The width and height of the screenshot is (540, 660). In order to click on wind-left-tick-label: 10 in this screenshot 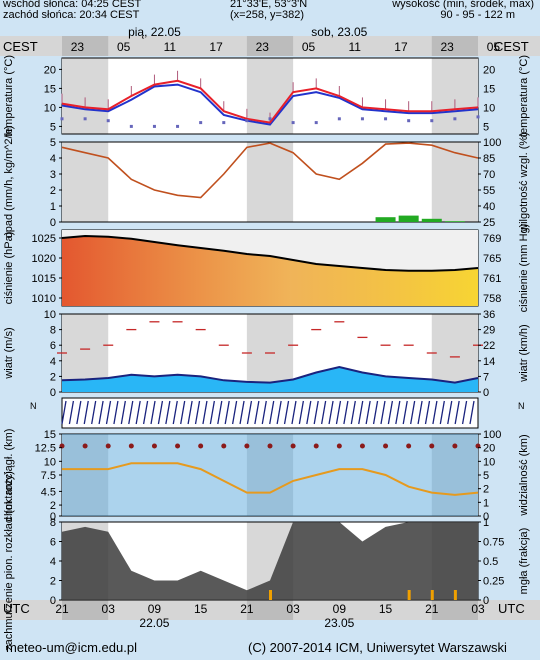, I will do `click(50, 315)`.